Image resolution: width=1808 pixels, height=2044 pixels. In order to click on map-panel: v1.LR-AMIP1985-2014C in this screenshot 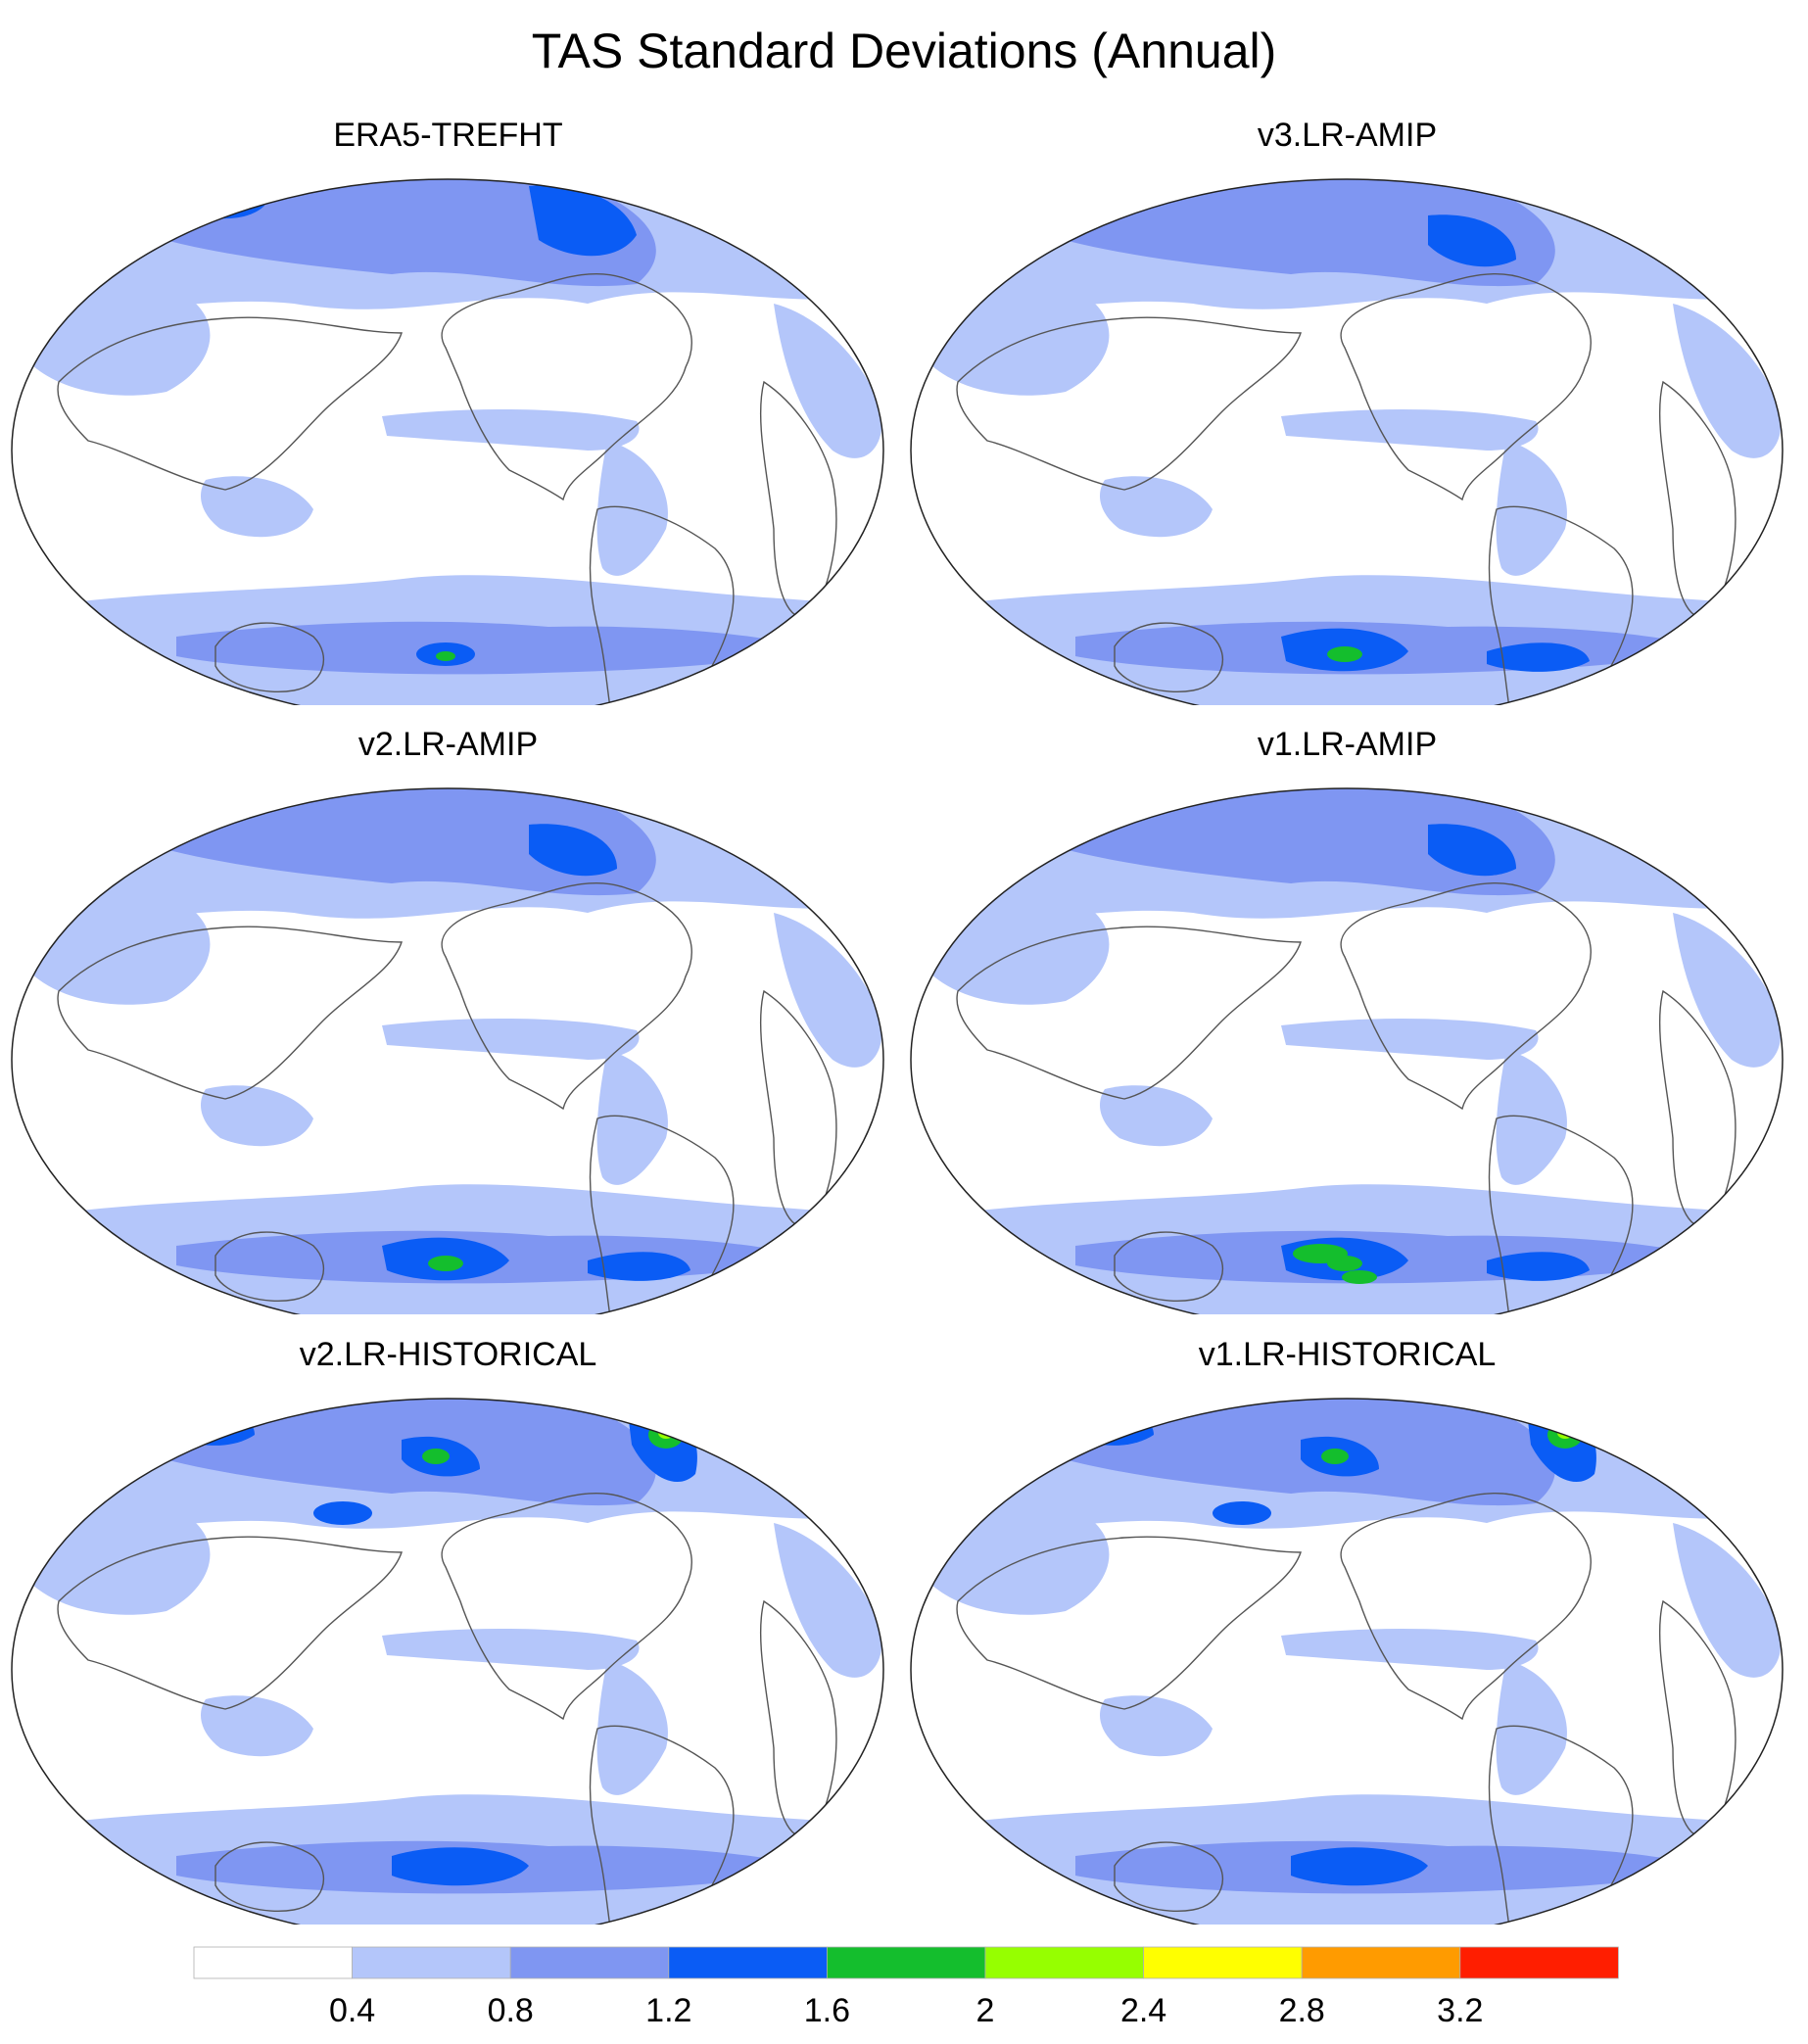, I will do `click(1347, 1020)`.